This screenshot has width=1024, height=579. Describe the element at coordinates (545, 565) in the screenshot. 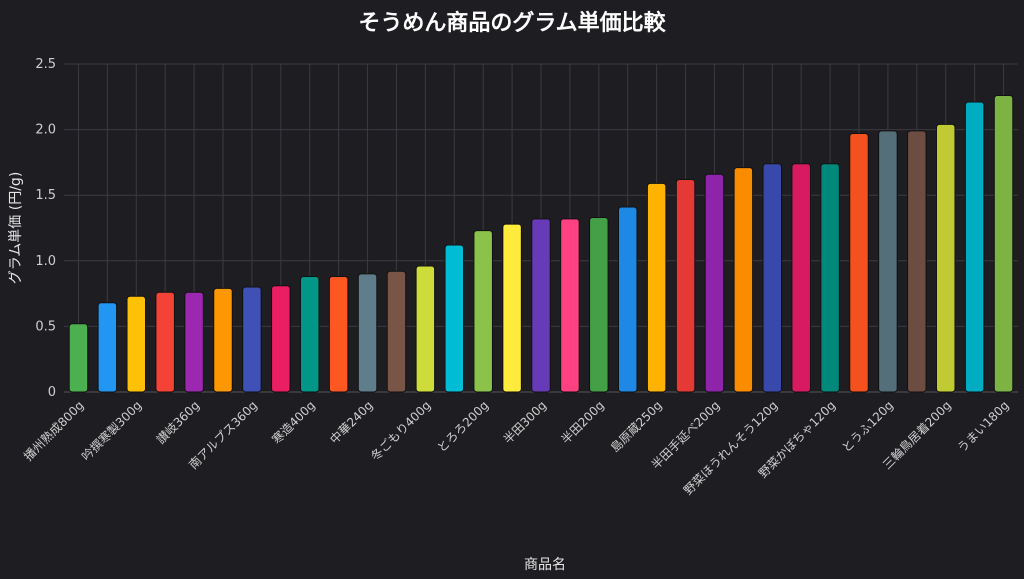

I see `x-axis-label: 商品名` at that location.